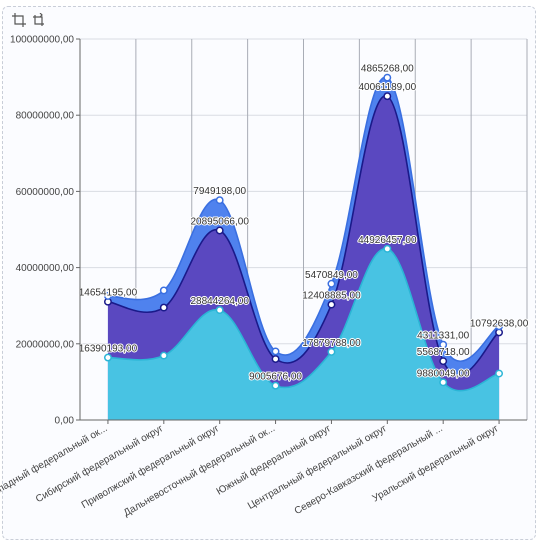 The image size is (541, 545). Describe the element at coordinates (45, 268) in the screenshot. I see `y-tick-label: 40000000,00` at that location.